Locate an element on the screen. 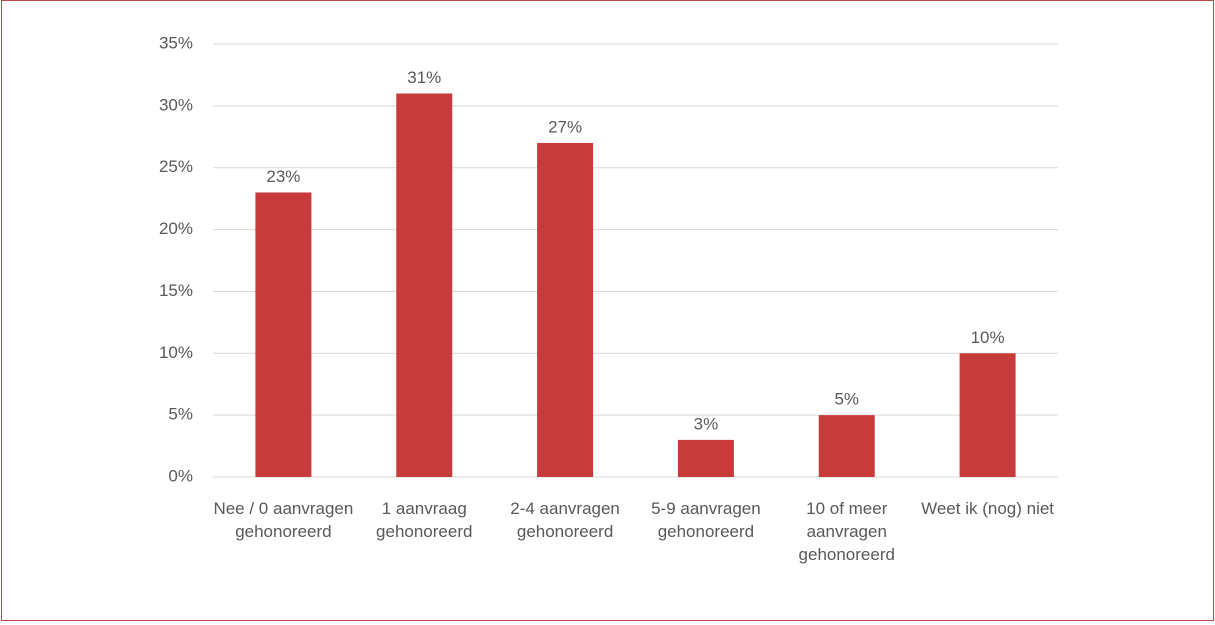 The width and height of the screenshot is (1215, 625). data-label: 5% is located at coordinates (846, 399).